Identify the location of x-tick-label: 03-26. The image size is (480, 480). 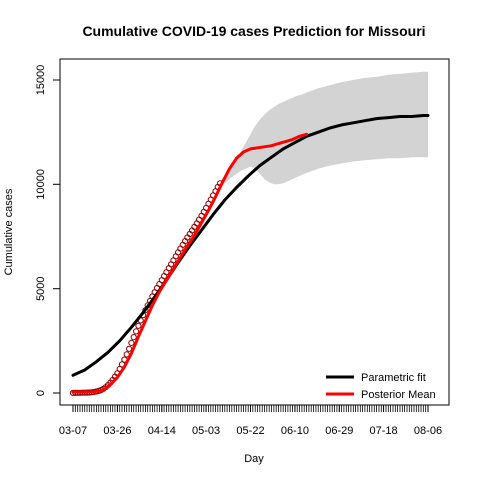
(117, 431).